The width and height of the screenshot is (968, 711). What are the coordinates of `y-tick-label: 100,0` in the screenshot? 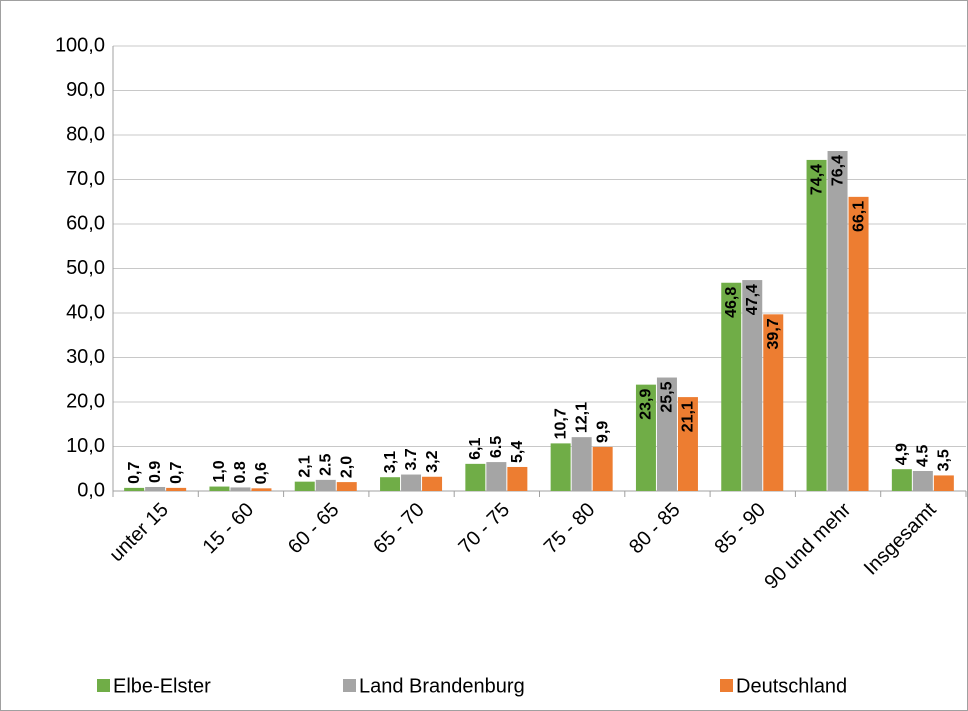 It's located at (80, 45).